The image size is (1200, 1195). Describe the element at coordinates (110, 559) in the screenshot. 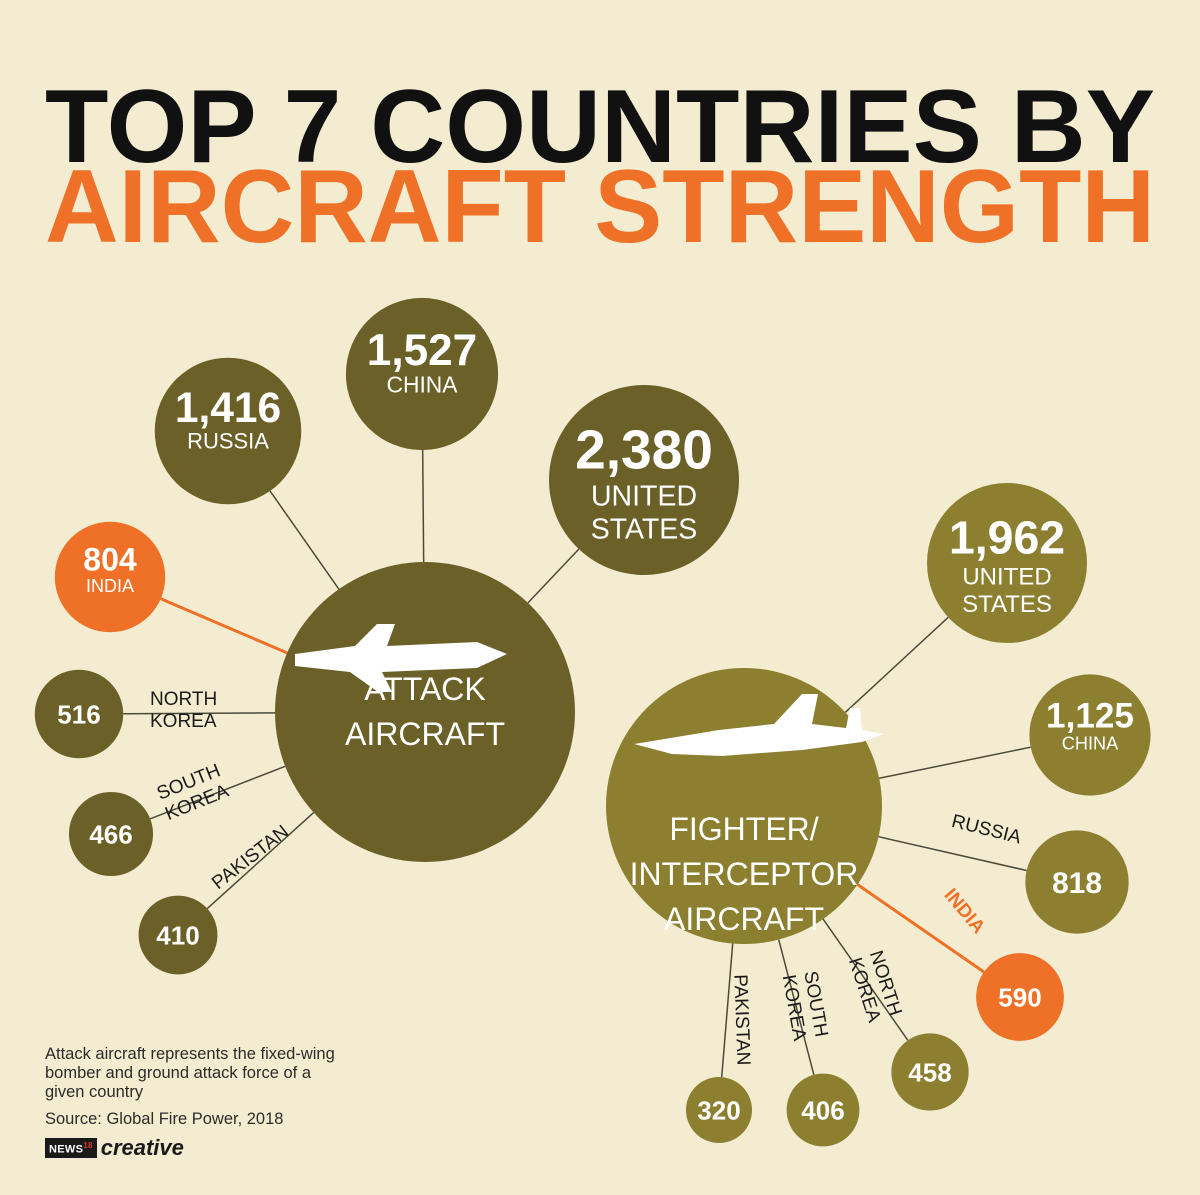

I see `attack-india-value-label: 804` at that location.